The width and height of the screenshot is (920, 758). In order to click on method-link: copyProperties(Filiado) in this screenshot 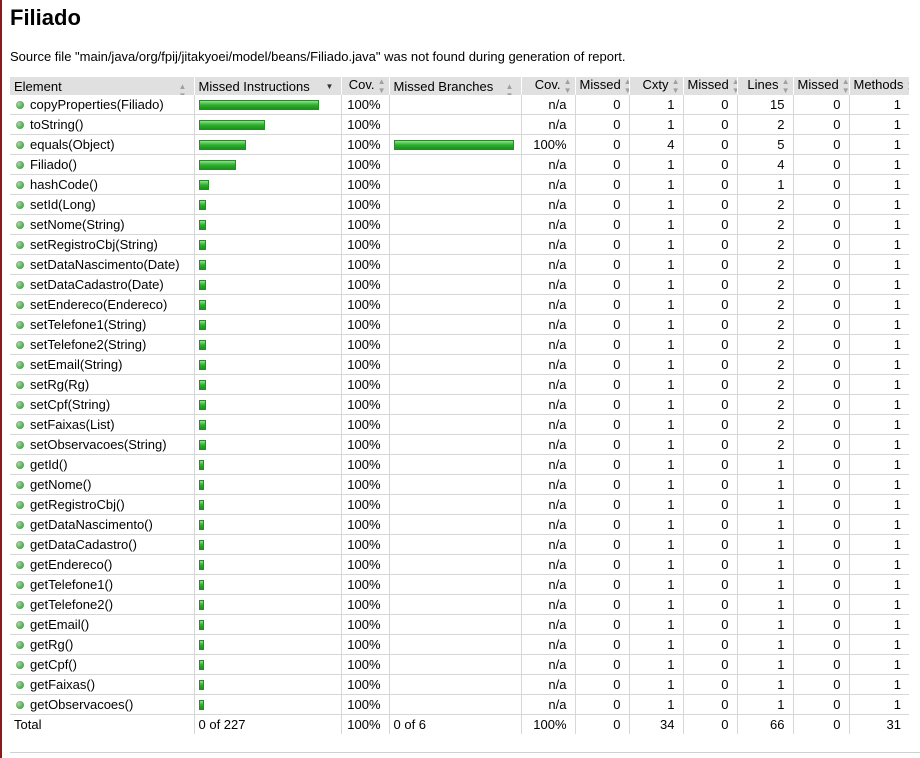, I will do `click(97, 104)`.